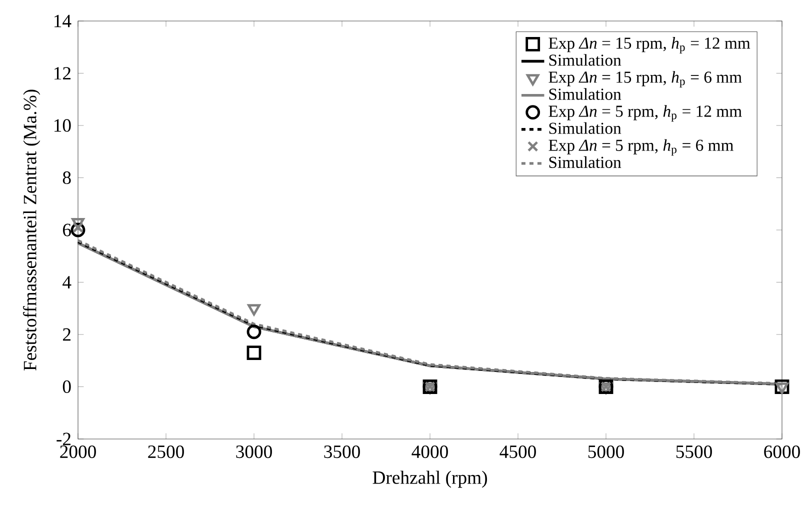 The width and height of the screenshot is (807, 506). What do you see at coordinates (645, 79) in the screenshot?
I see `legend-label: Exp Δn = 15 rpm, h$_{p}$ = 6 mm` at bounding box center [645, 79].